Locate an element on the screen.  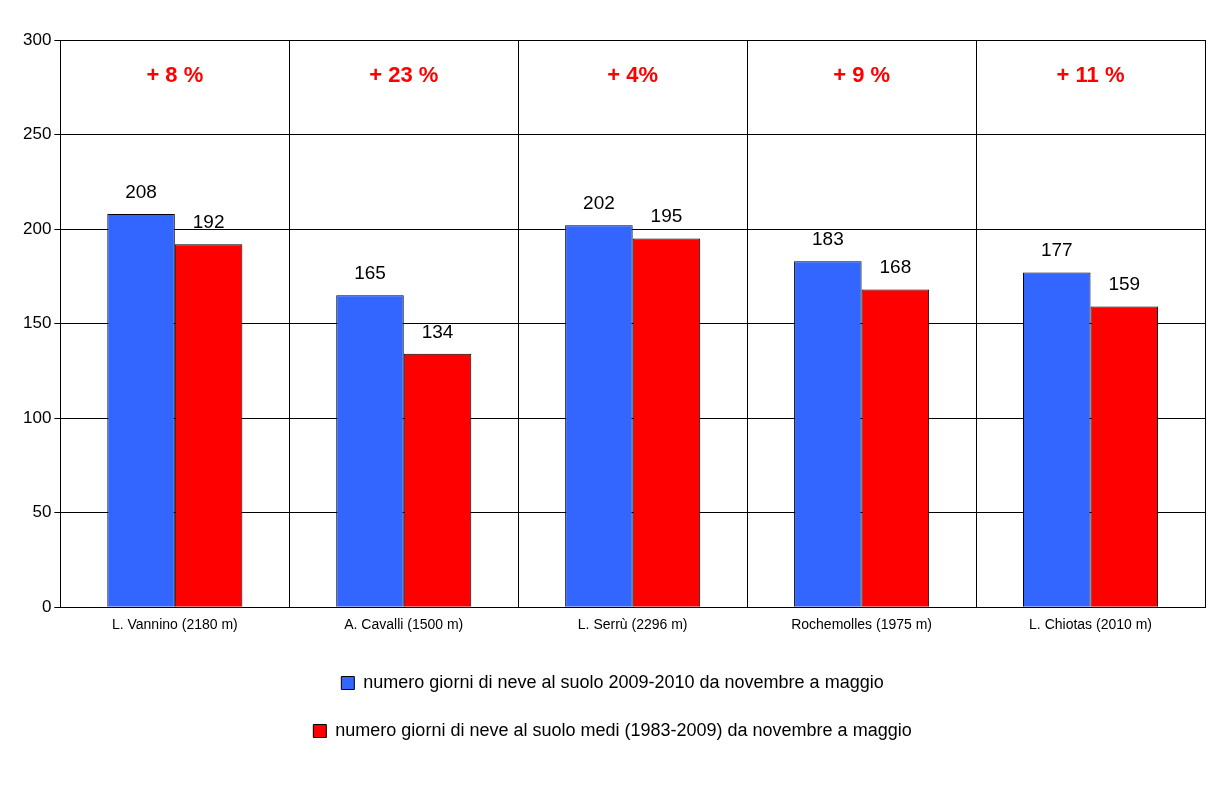
y-tick-label: 100 is located at coordinates (37, 417).